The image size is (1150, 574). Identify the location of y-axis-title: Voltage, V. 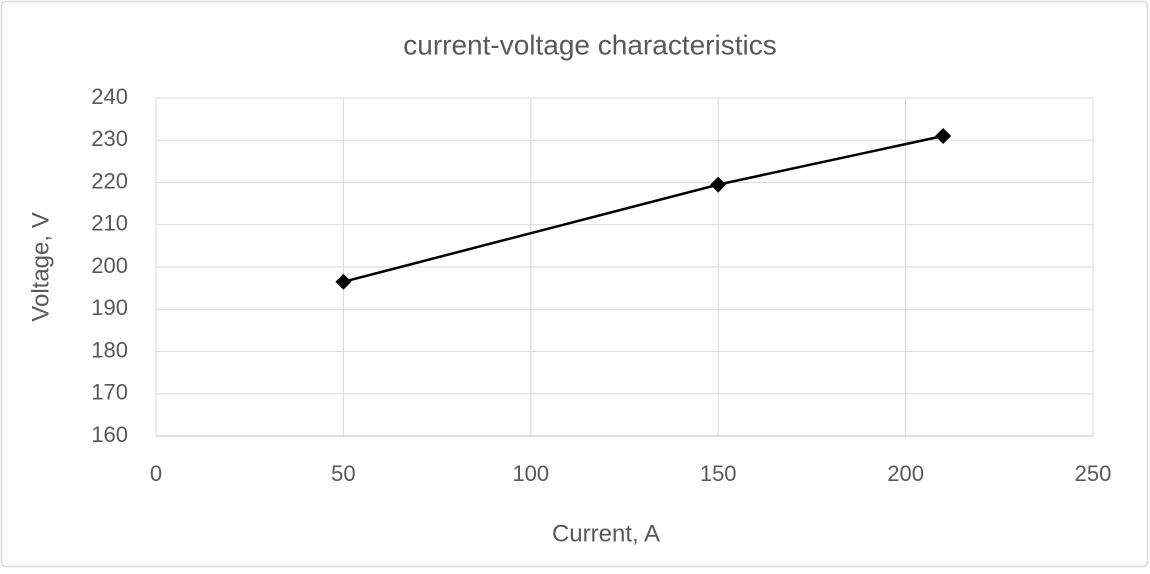
(40, 266).